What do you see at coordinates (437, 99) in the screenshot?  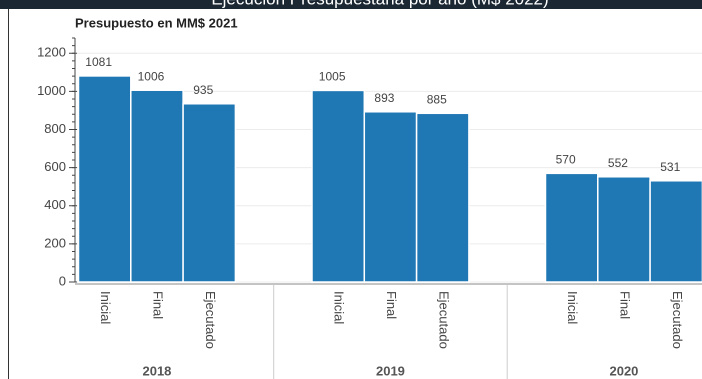 I see `value-label: 885` at bounding box center [437, 99].